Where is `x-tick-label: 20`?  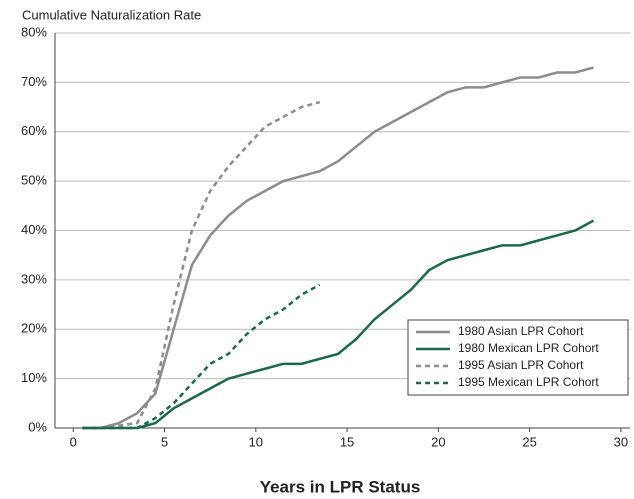 x-tick-label: 20 is located at coordinates (438, 441).